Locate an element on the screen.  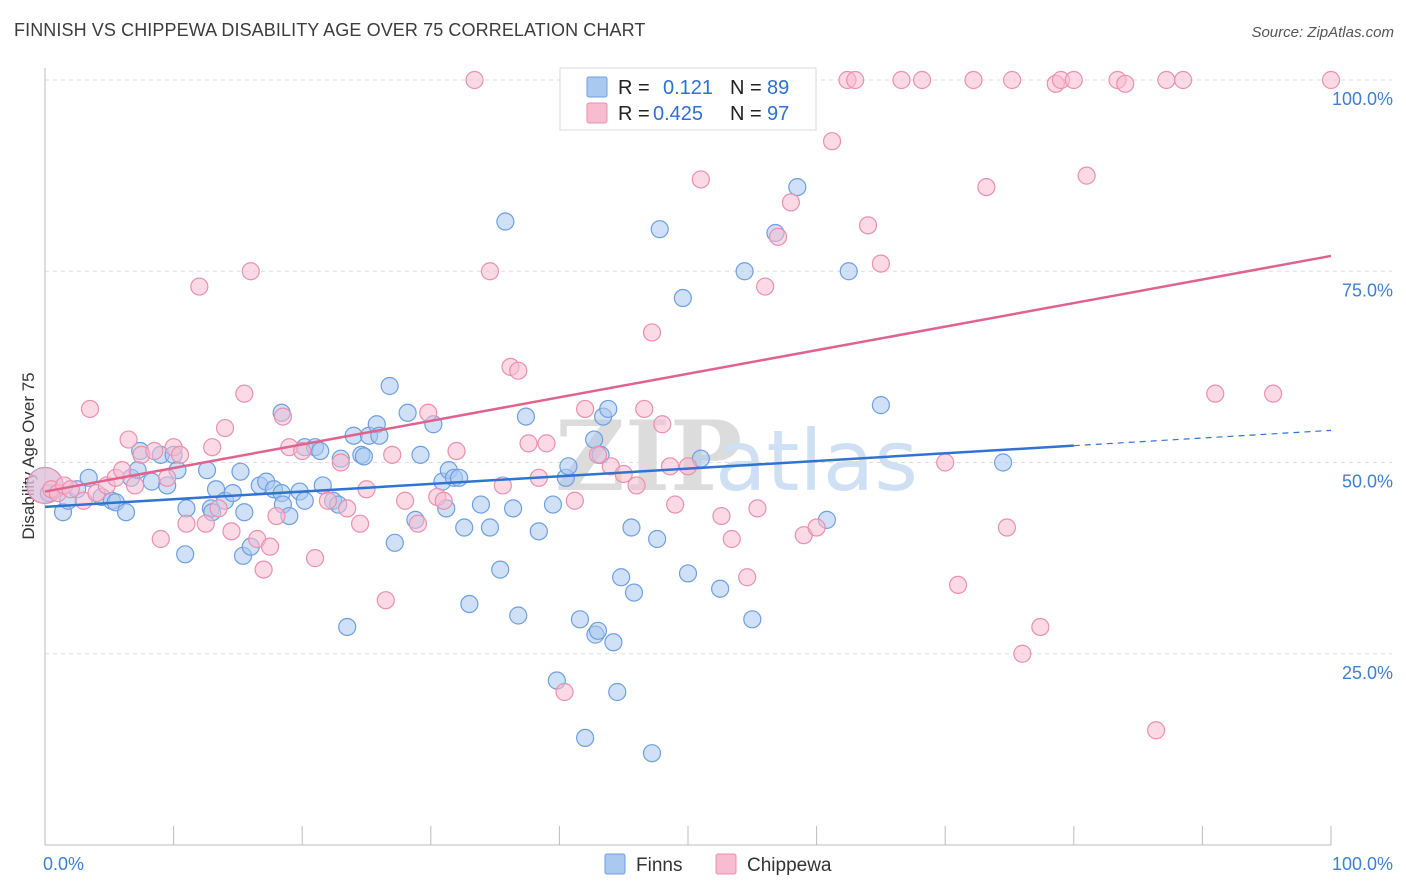
bottom-legend: Finns Chippewa is located at coordinates (718, 864).